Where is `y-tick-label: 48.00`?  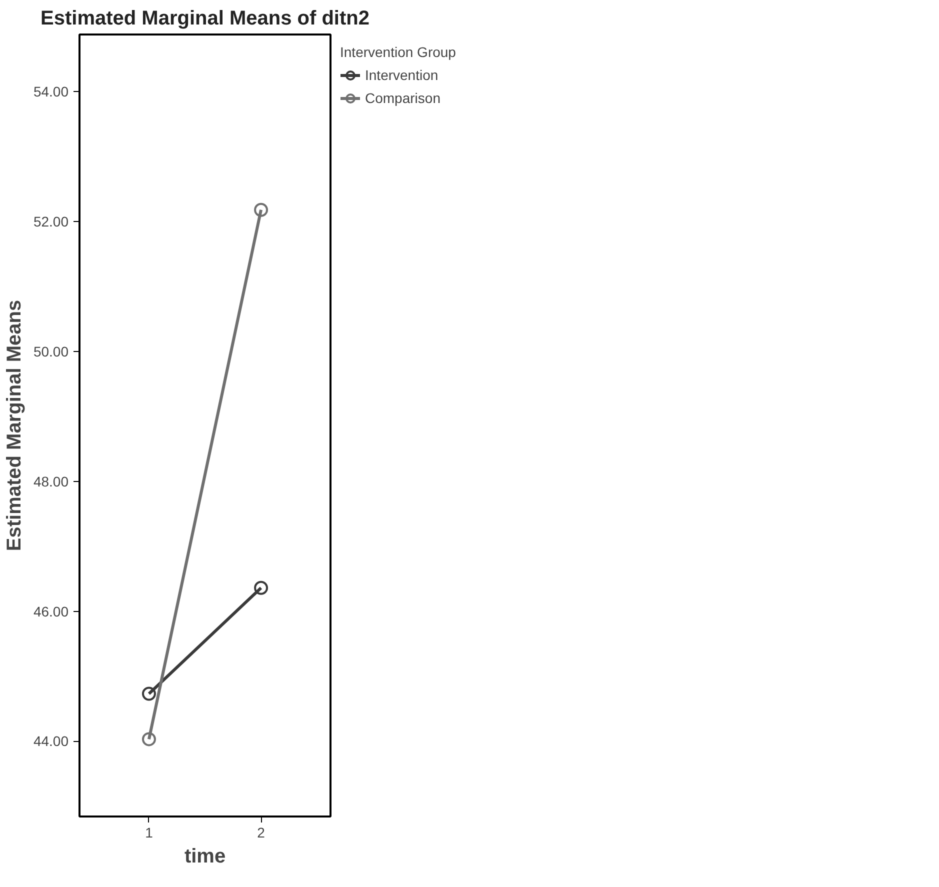
y-tick-label: 48.00 is located at coordinates (51, 481).